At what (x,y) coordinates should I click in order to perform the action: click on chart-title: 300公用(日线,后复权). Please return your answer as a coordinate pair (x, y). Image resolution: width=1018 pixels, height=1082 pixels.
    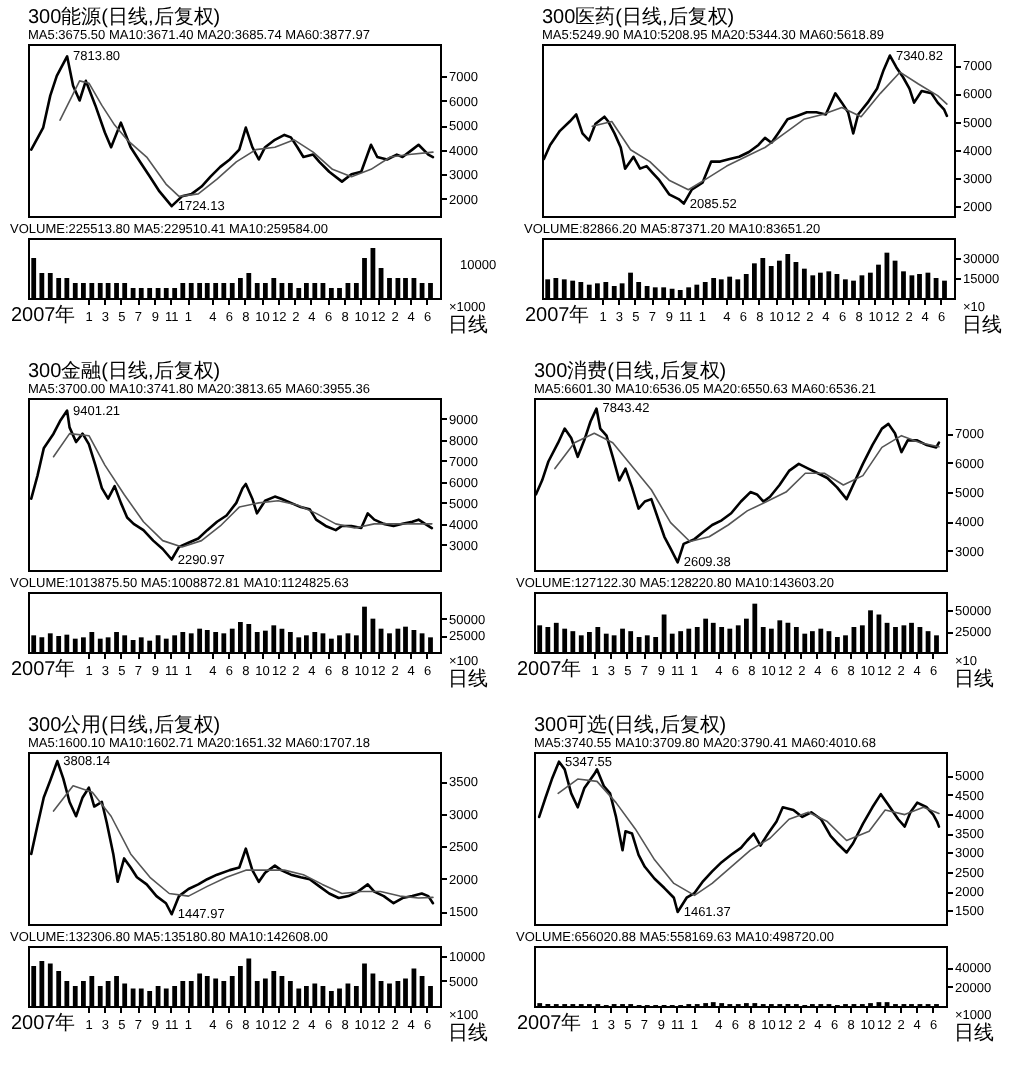
    Looking at the image, I should click on (124, 725).